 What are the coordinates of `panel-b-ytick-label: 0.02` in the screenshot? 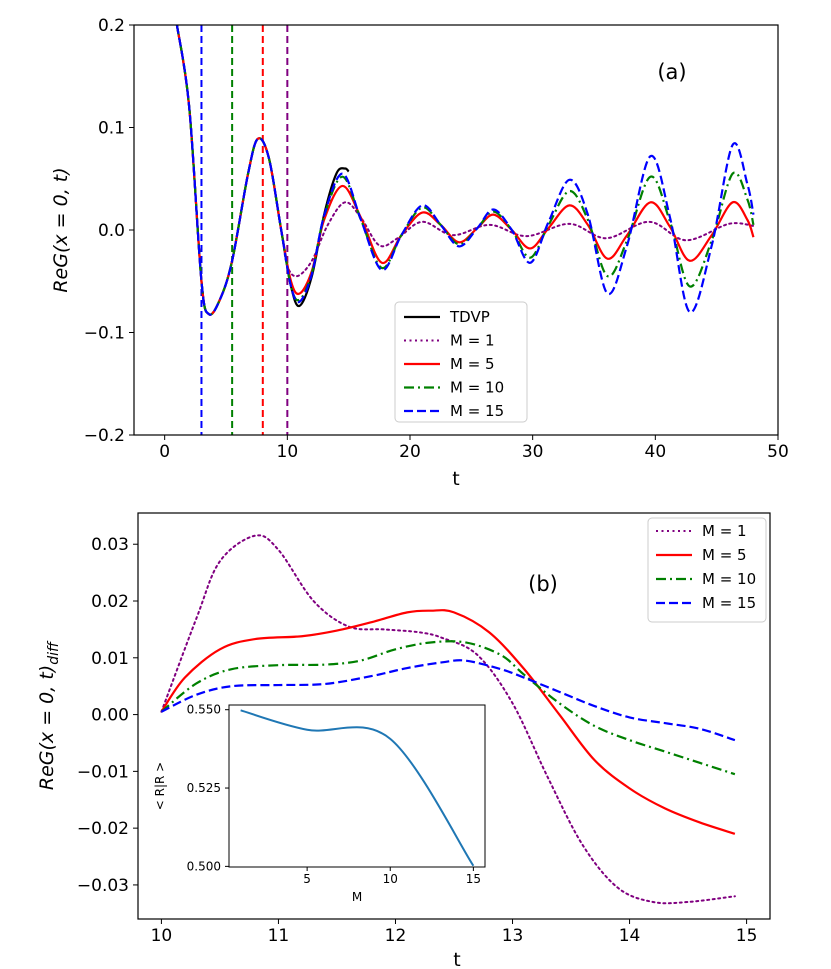 It's located at (110, 602).